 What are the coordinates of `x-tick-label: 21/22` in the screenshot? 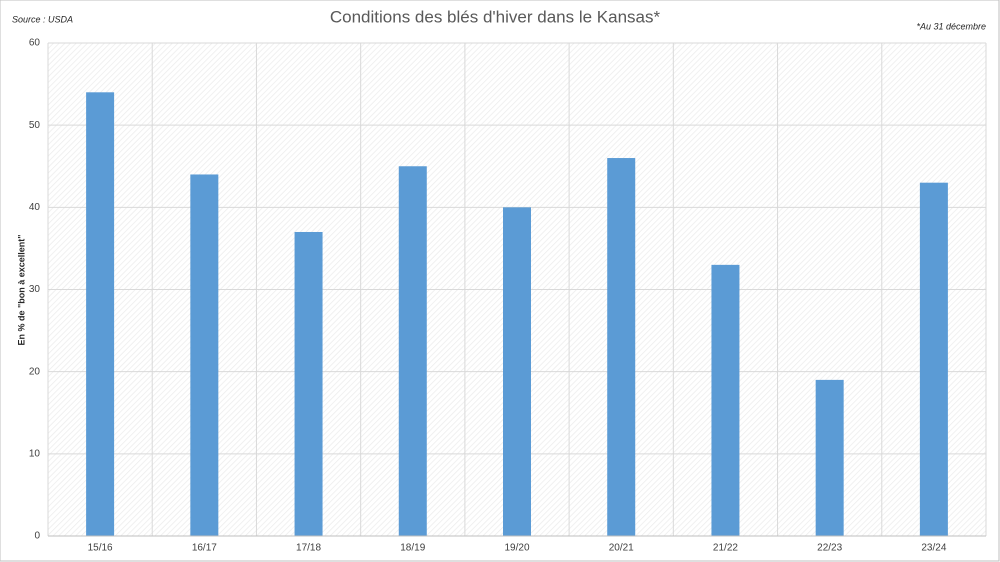 It's located at (725, 548).